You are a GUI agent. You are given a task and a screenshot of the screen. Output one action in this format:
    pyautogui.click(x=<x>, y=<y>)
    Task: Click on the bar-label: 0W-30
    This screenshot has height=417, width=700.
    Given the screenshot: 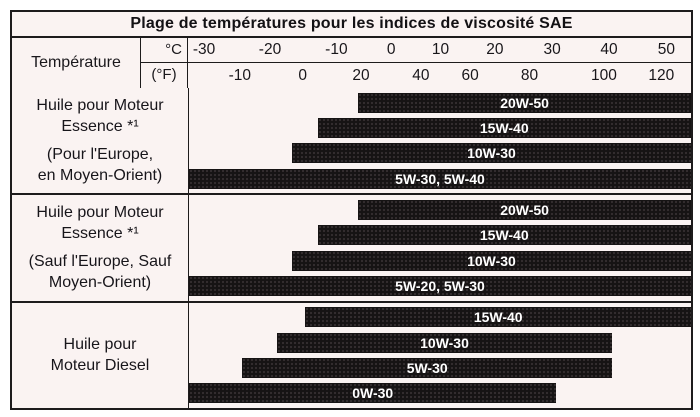 What is the action you would take?
    pyautogui.click(x=373, y=393)
    